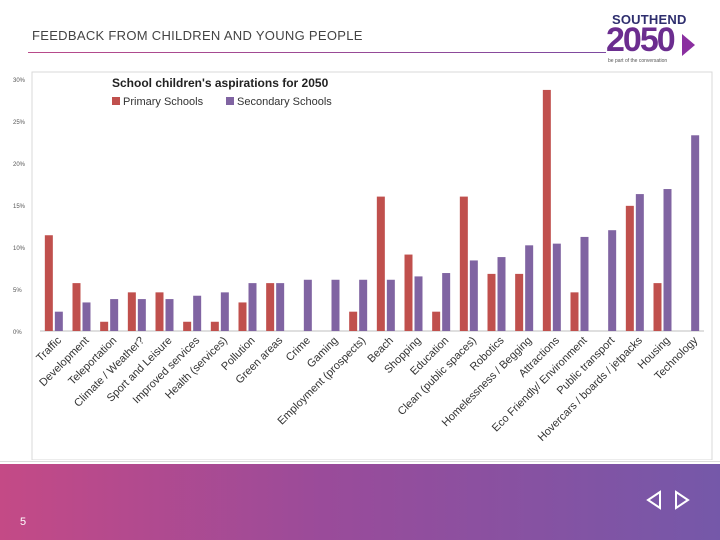  I want to click on logo-wordmark: SOUTHEND, so click(649, 19).